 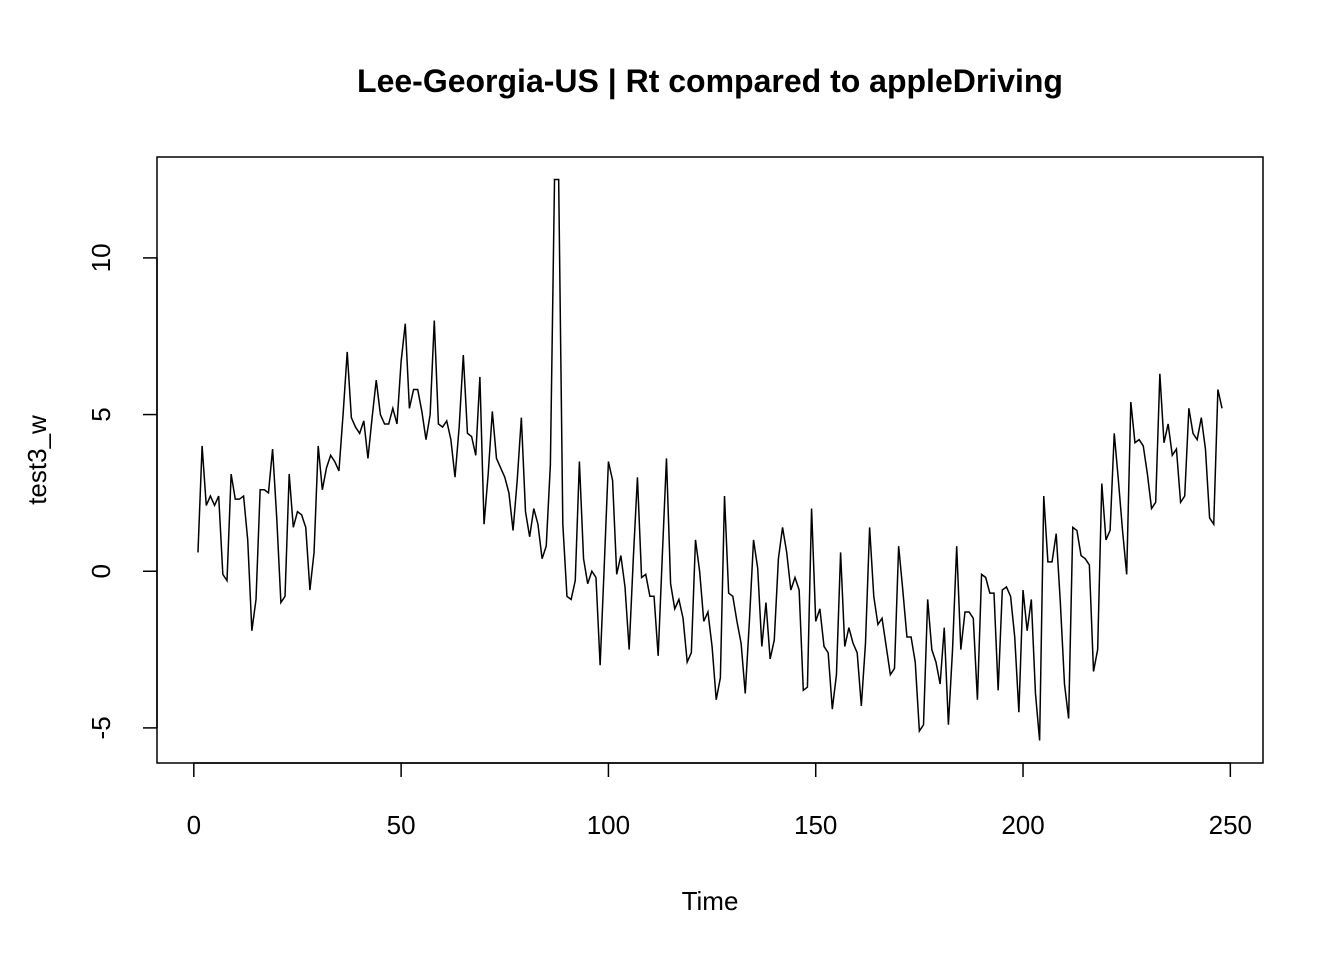 I want to click on x-tick-label: 50, so click(x=401, y=825).